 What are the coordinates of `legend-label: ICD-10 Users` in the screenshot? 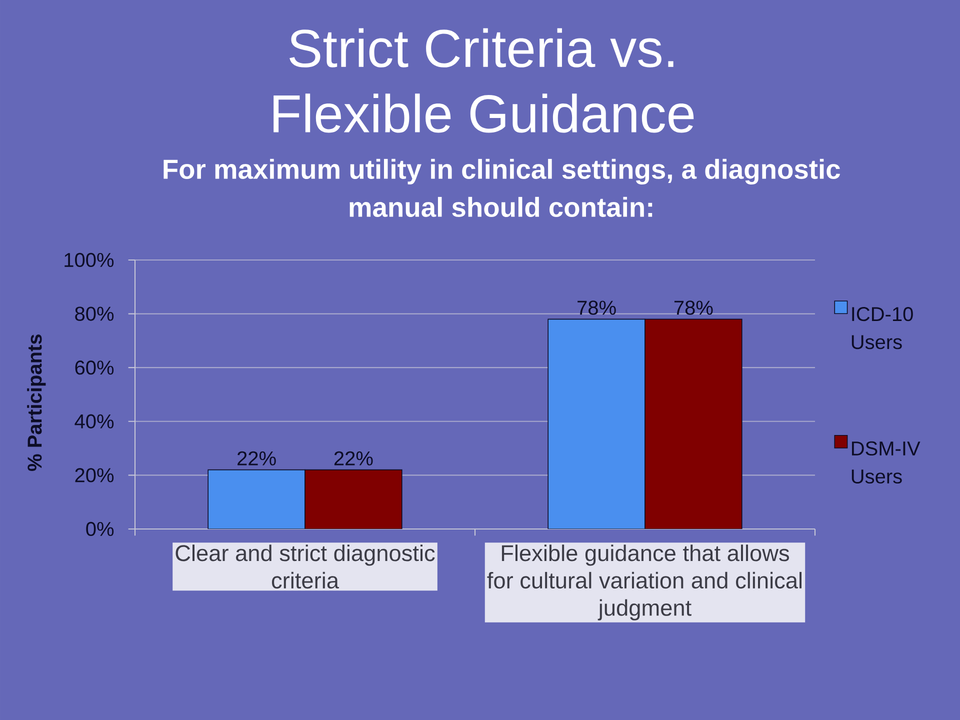 It's located at (882, 328).